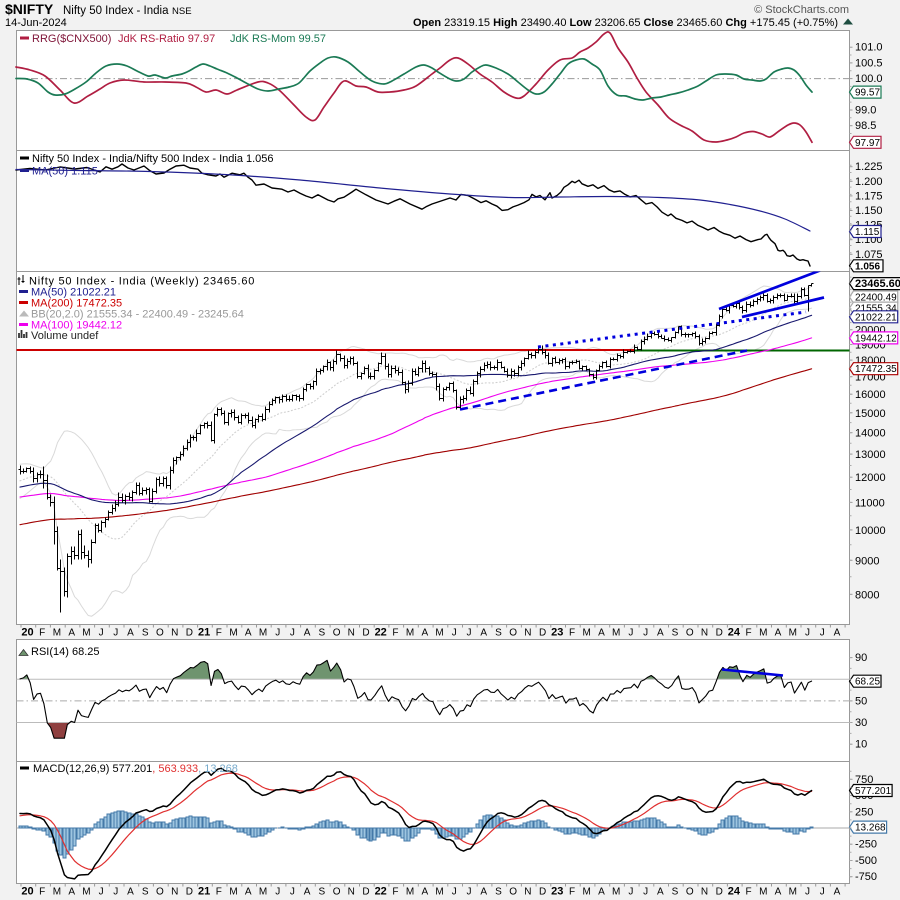 This screenshot has width=900, height=900. Describe the element at coordinates (65, 336) in the screenshot. I see `svg-text: Volume undef` at that location.